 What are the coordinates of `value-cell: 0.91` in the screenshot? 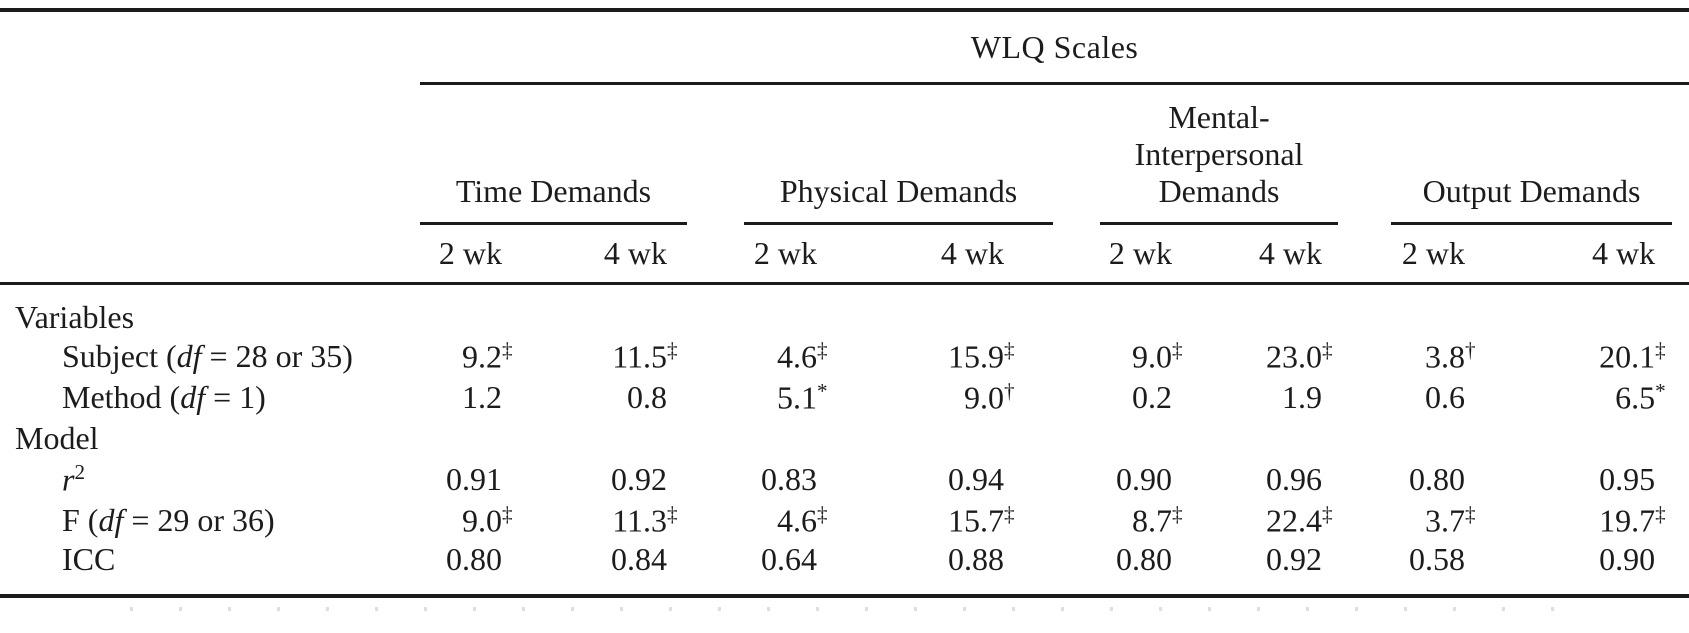 It's located at (465, 479).